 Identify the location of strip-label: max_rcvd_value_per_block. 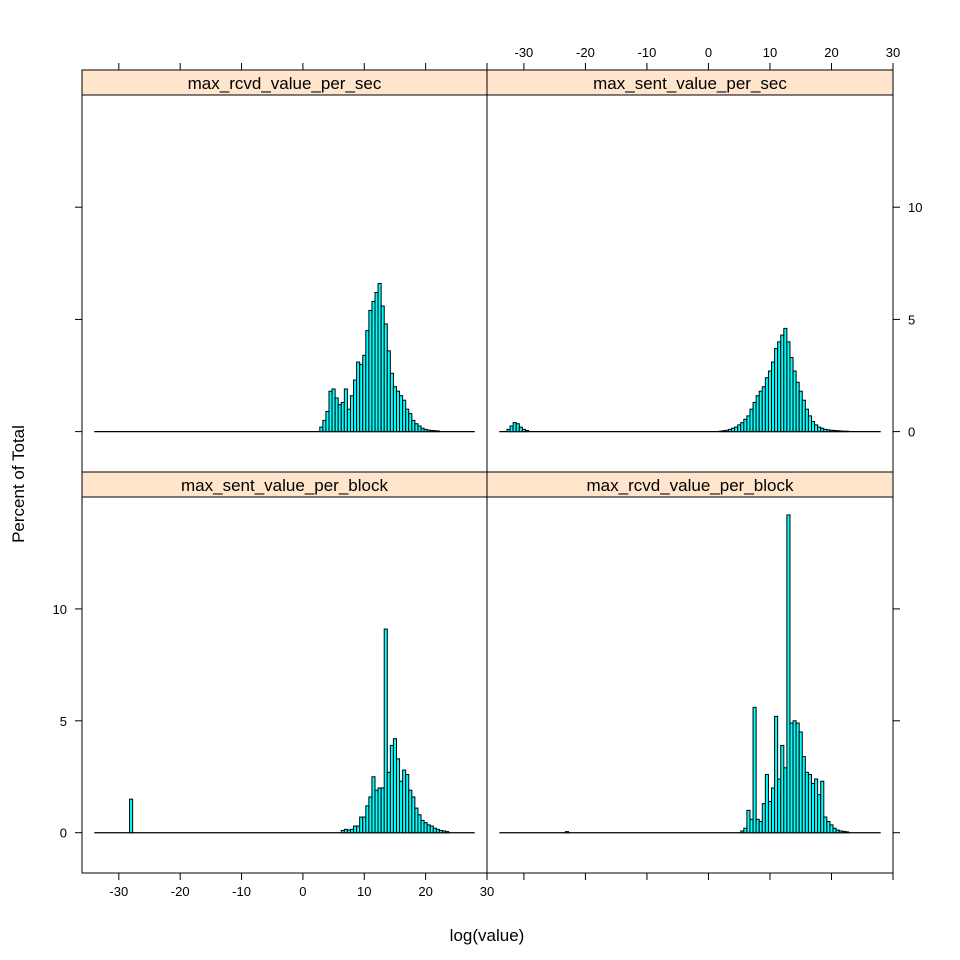
(690, 485).